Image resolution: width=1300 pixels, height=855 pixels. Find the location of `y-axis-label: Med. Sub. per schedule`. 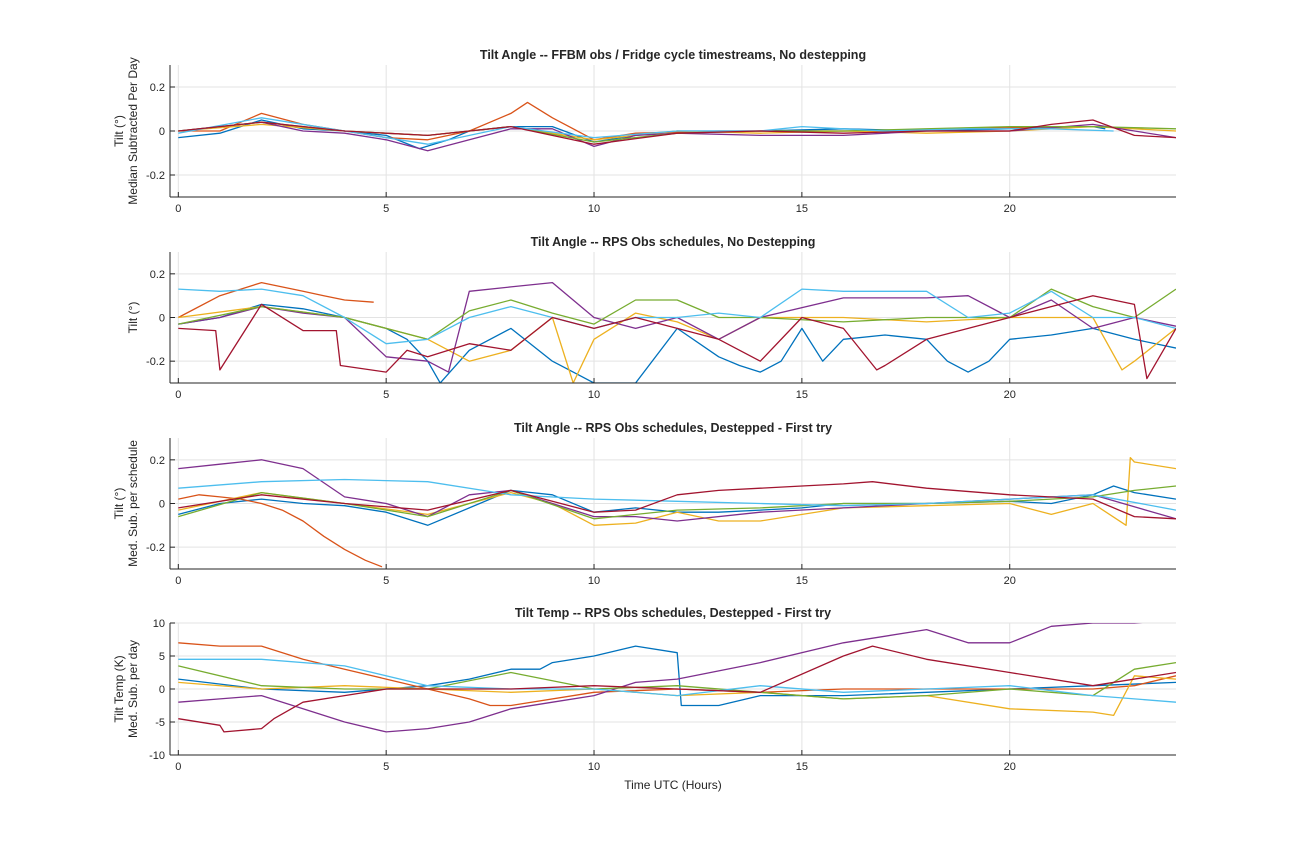

y-axis-label: Med. Sub. per schedule is located at coordinates (133, 503).